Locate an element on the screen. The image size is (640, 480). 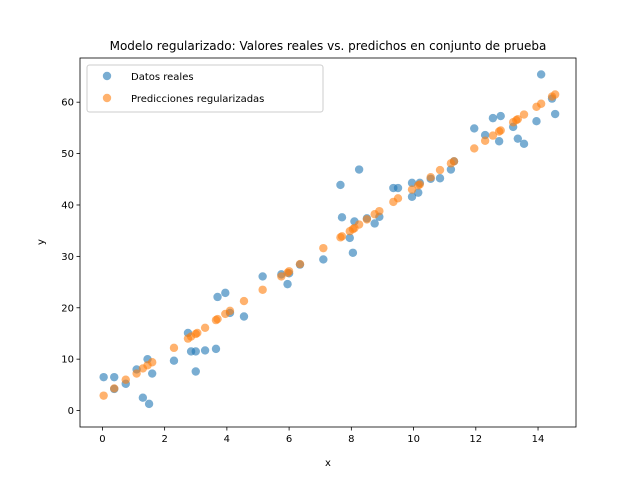
legend-label-real: Datos reales is located at coordinates (162, 77).